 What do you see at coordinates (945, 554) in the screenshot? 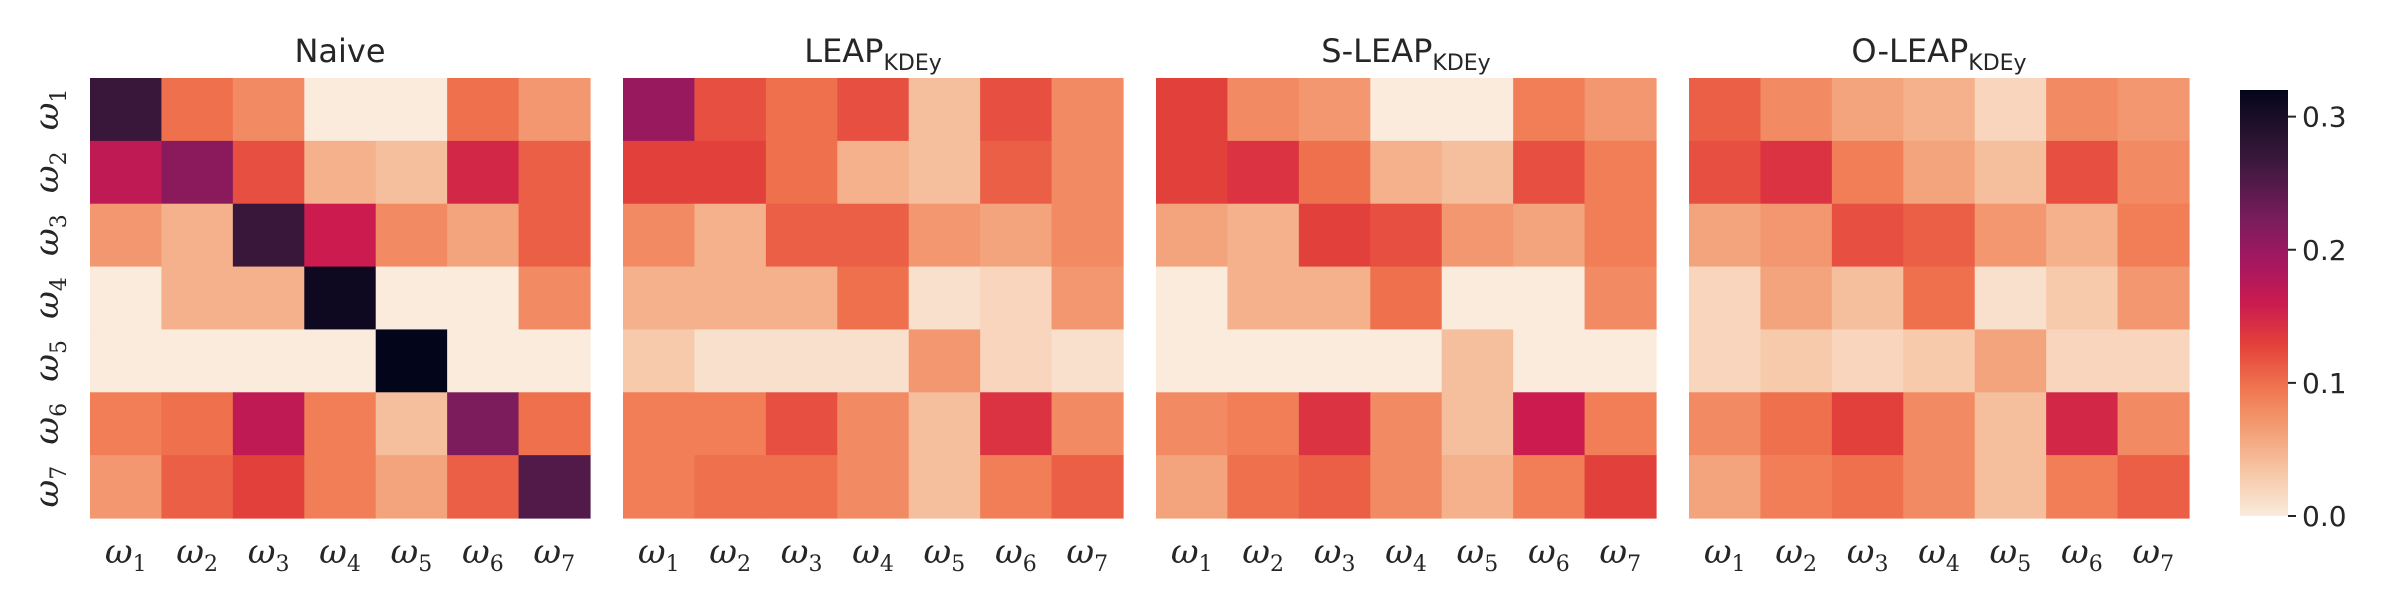
I see `x-tick-label: ω5` at bounding box center [945, 554].